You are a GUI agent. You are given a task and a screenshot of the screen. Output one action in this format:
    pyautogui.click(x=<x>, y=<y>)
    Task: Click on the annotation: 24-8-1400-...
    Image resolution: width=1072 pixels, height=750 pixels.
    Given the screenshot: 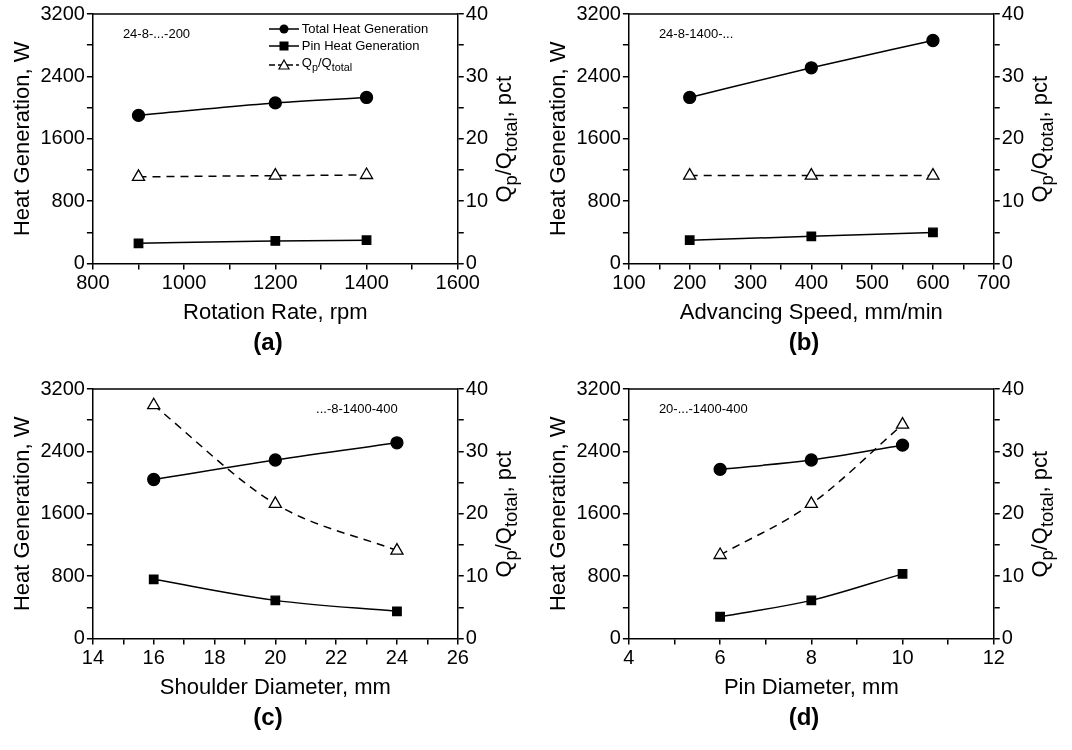 What is the action you would take?
    pyautogui.click(x=696, y=34)
    